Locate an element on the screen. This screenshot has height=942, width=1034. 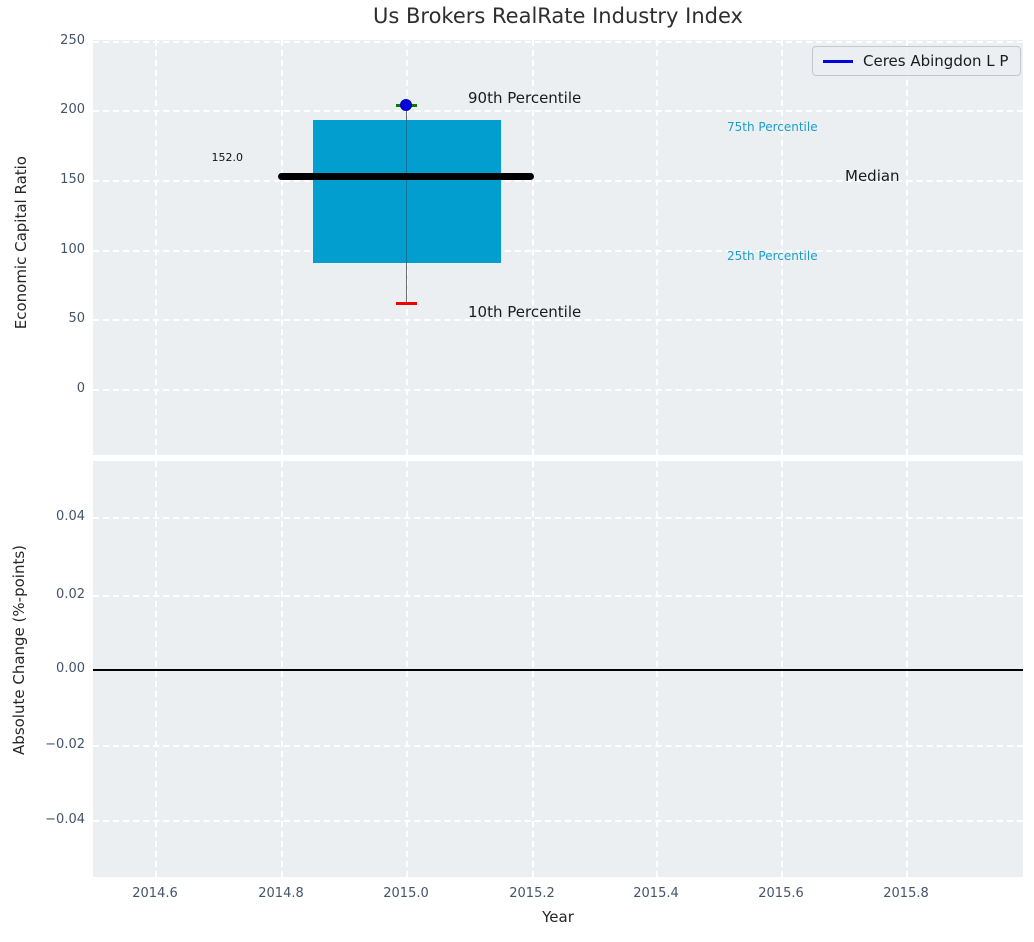
y-axis-label-bottom: Absolute Change (%-points) is located at coordinates (19, 650).